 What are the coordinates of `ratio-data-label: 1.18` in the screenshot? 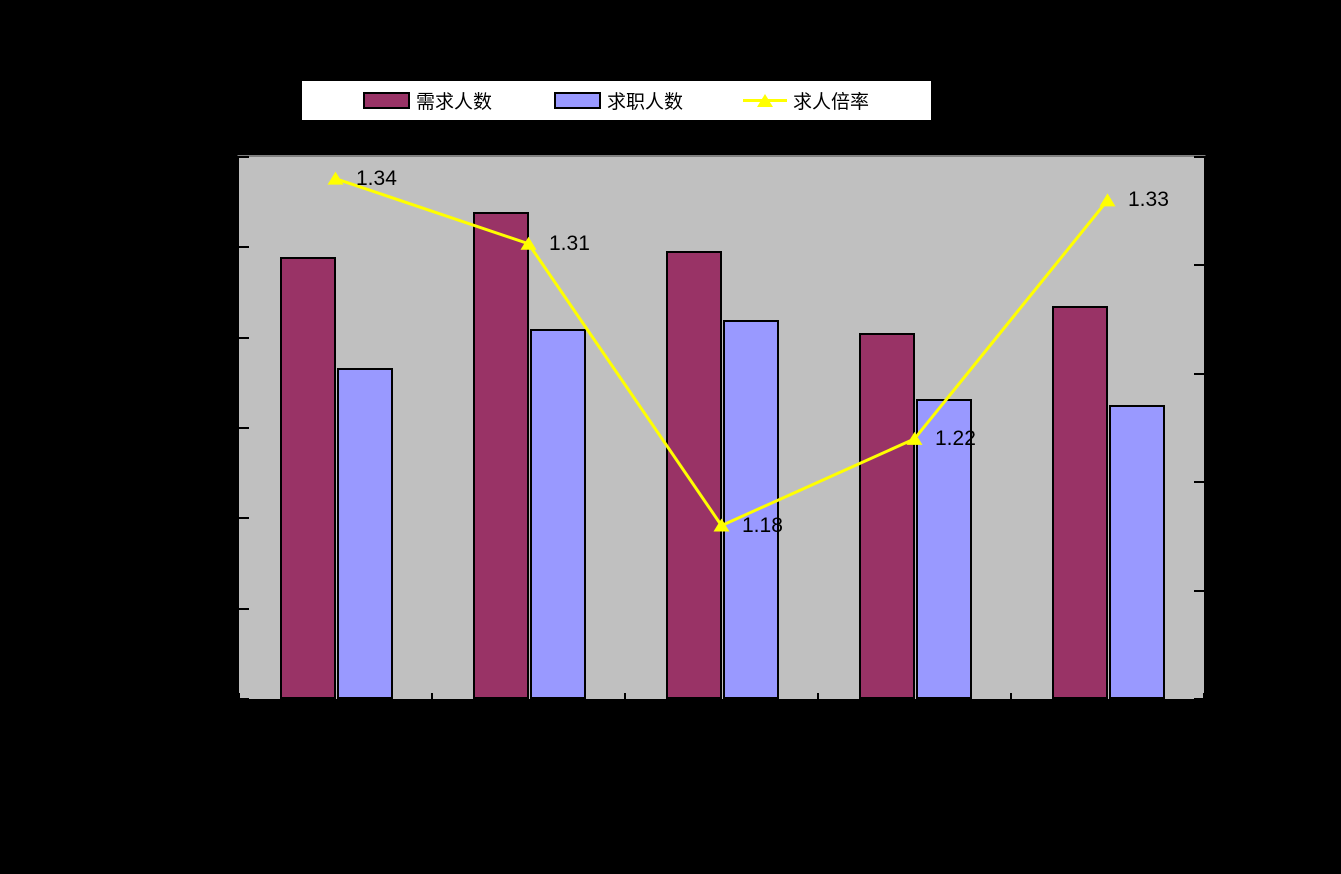 It's located at (762, 525).